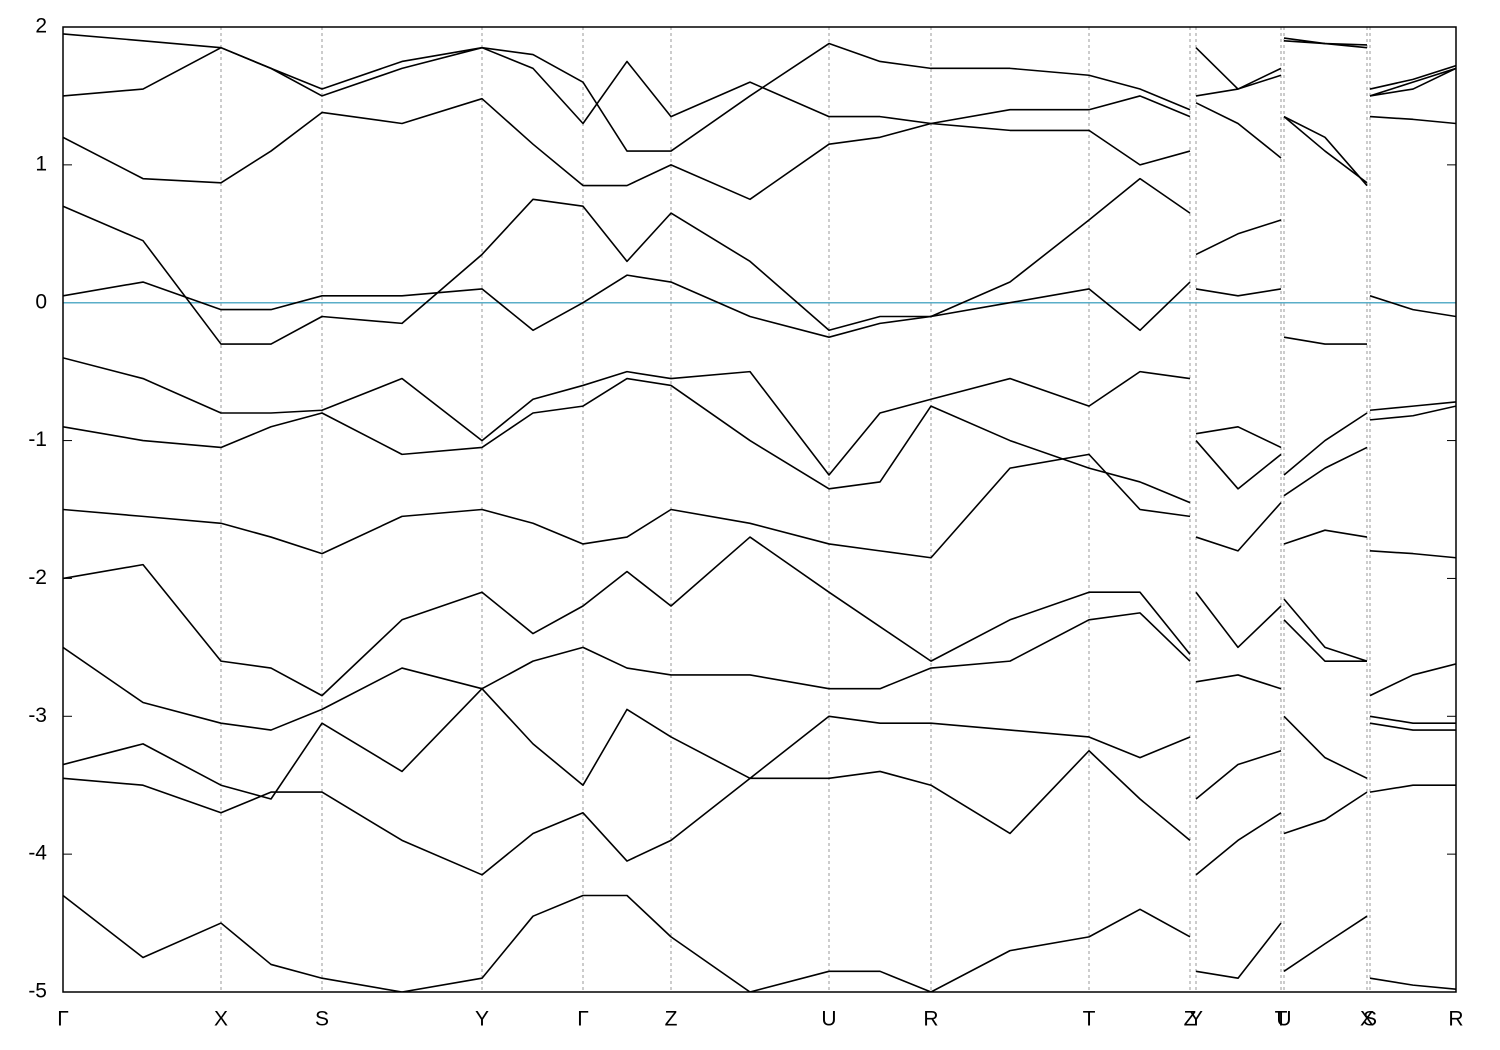  What do you see at coordinates (41, 163) in the screenshot?
I see `y-tick-label: 1` at bounding box center [41, 163].